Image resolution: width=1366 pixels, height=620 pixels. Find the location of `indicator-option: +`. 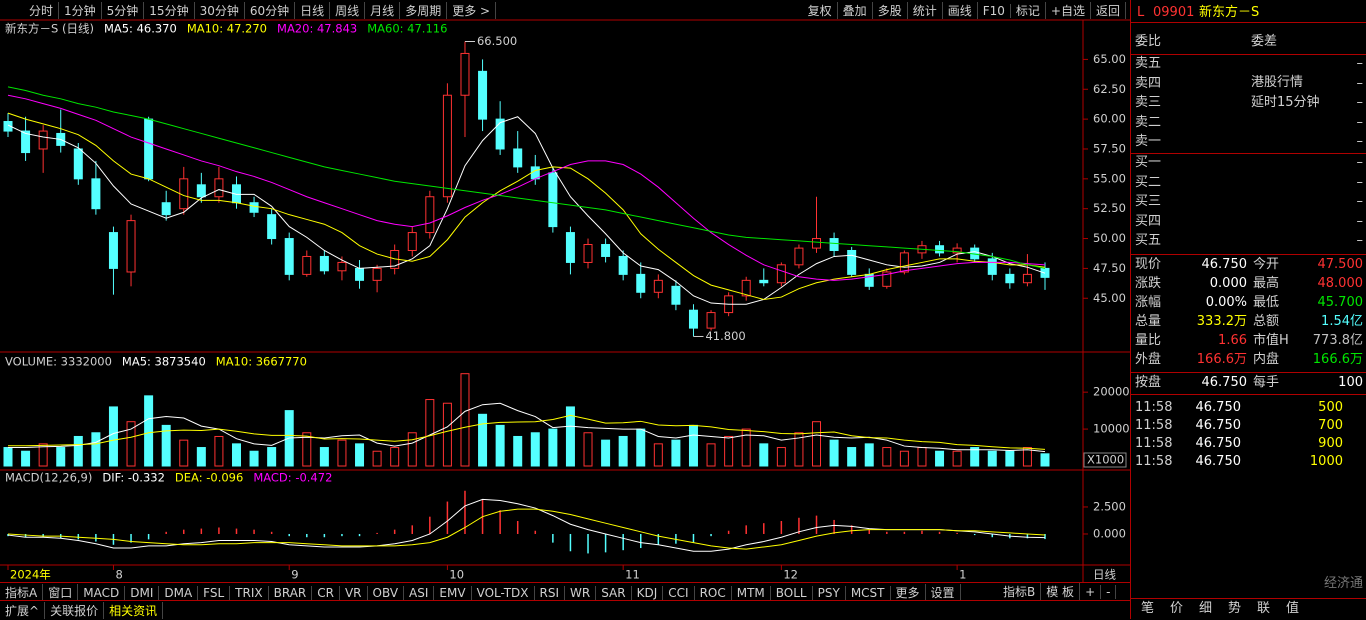

indicator-option: + is located at coordinates (1091, 591).